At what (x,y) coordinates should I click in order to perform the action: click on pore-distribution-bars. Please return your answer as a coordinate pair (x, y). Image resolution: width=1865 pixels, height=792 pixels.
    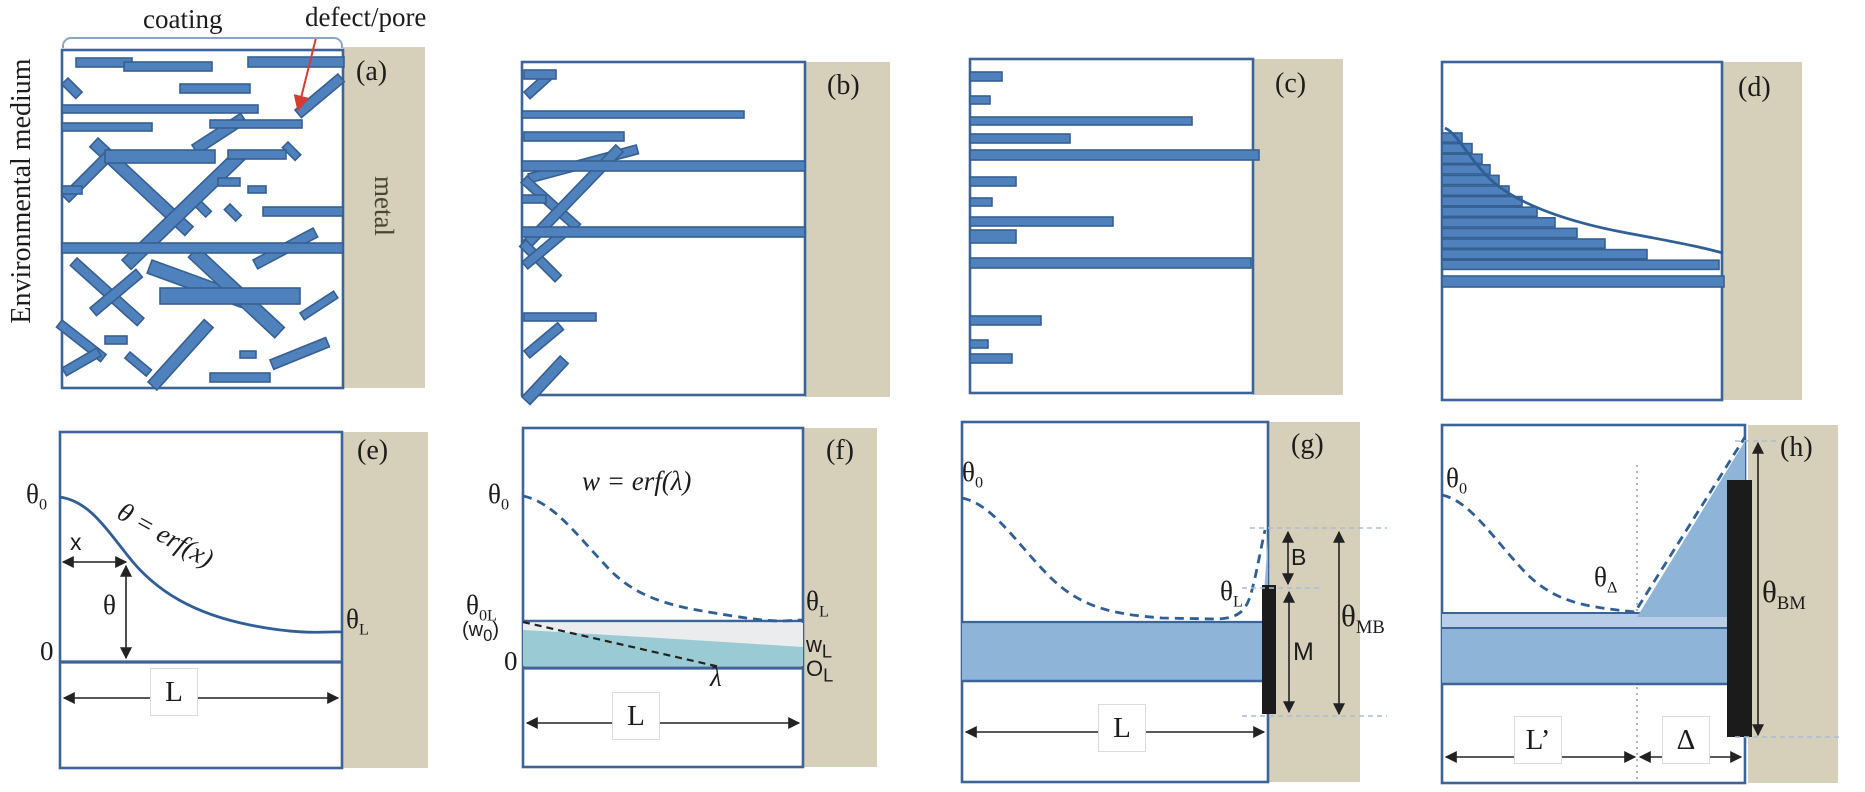
    Looking at the image, I should click on (1583, 210).